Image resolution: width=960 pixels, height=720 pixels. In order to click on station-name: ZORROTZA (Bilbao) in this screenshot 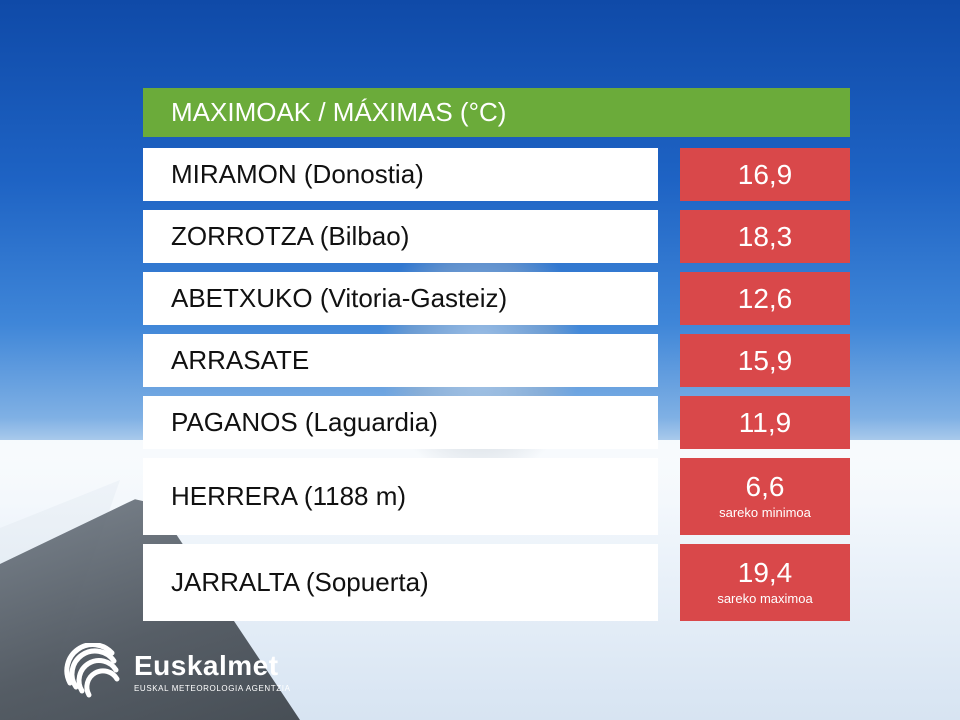, I will do `click(290, 236)`.